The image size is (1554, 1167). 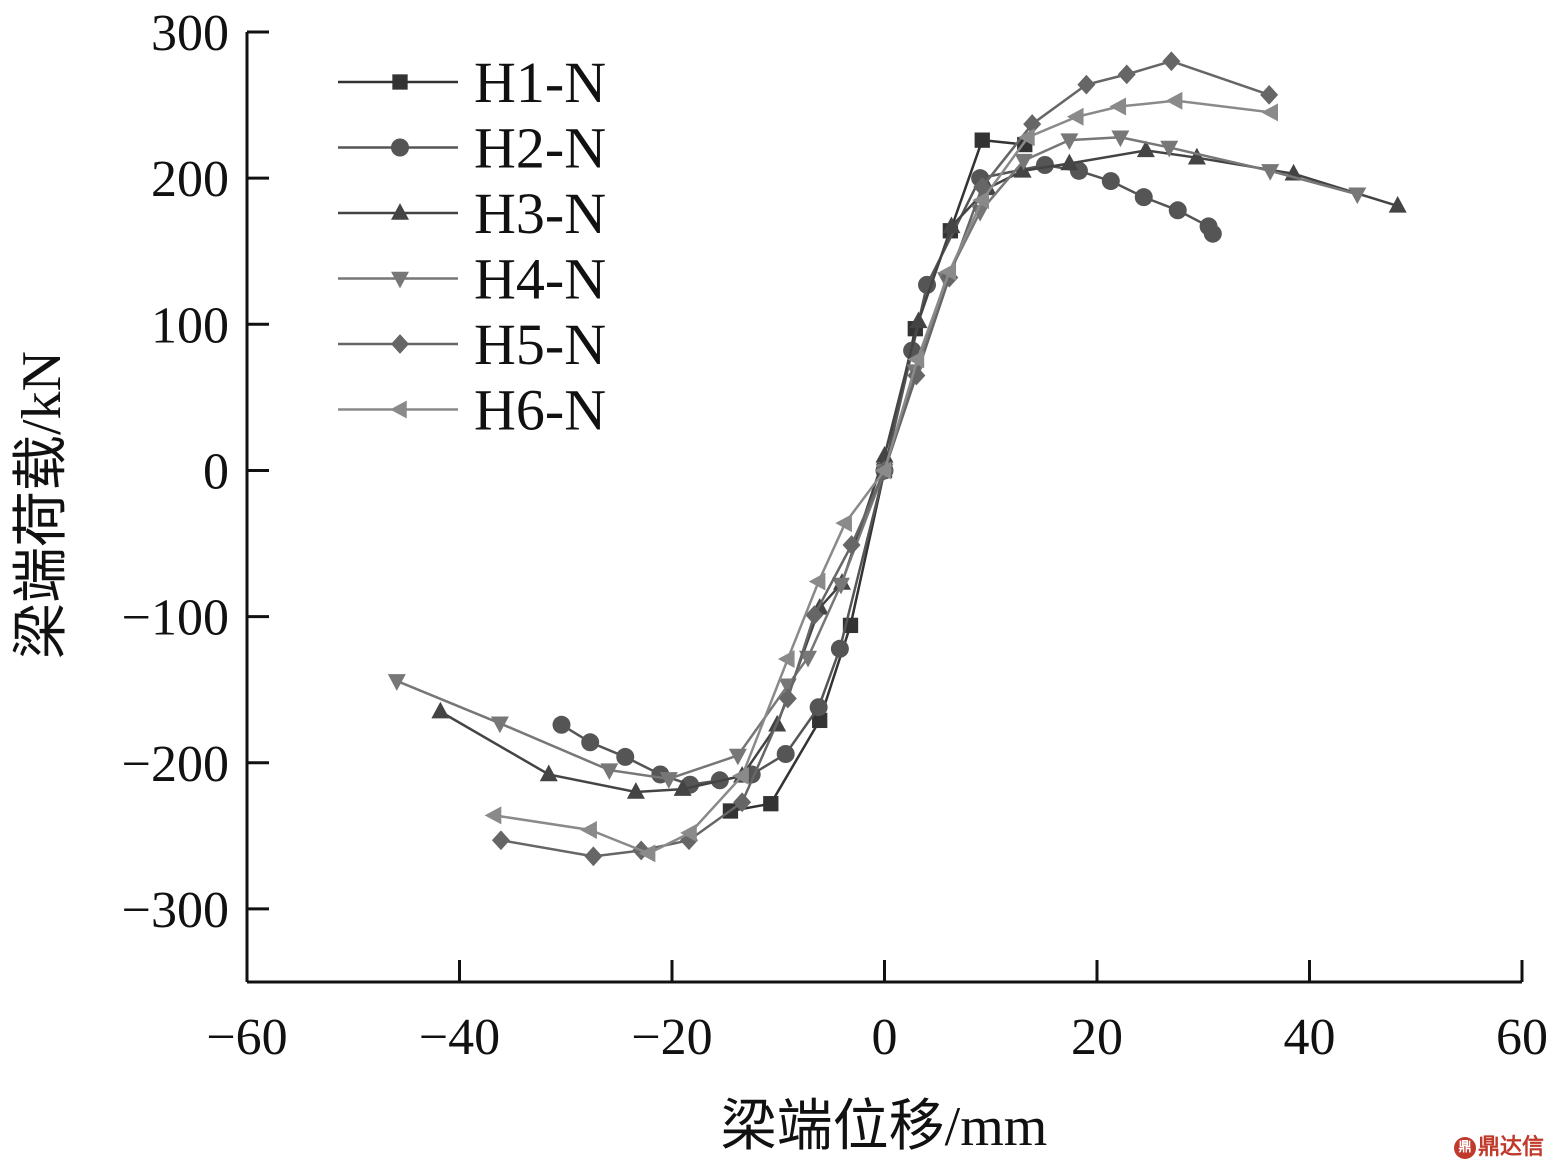 I want to click on y-tick-label: −100, so click(x=175, y=618).